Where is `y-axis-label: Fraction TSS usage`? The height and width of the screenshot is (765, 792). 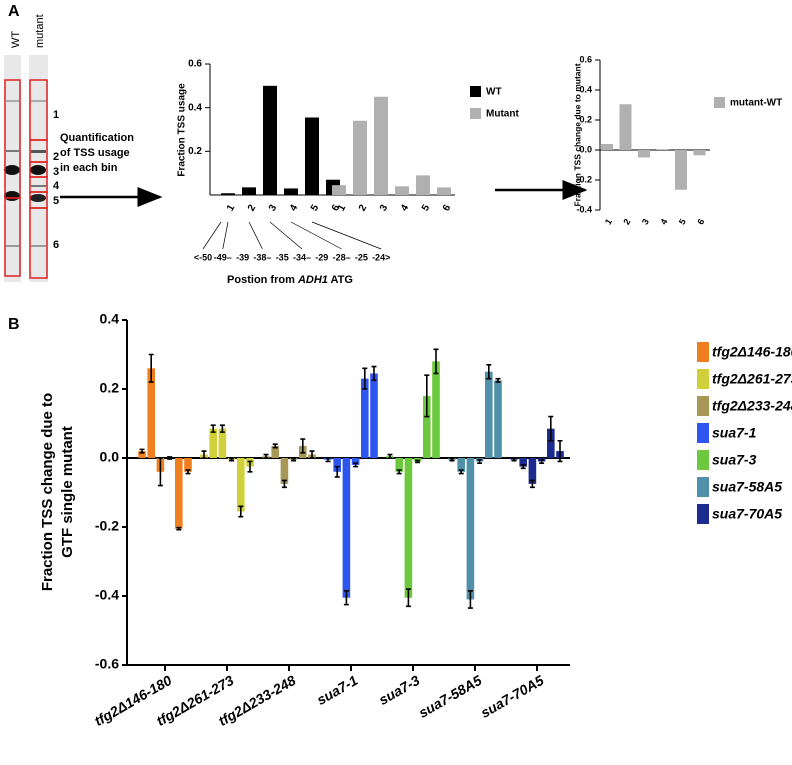
y-axis-label: Fraction TSS usage is located at coordinates (182, 130).